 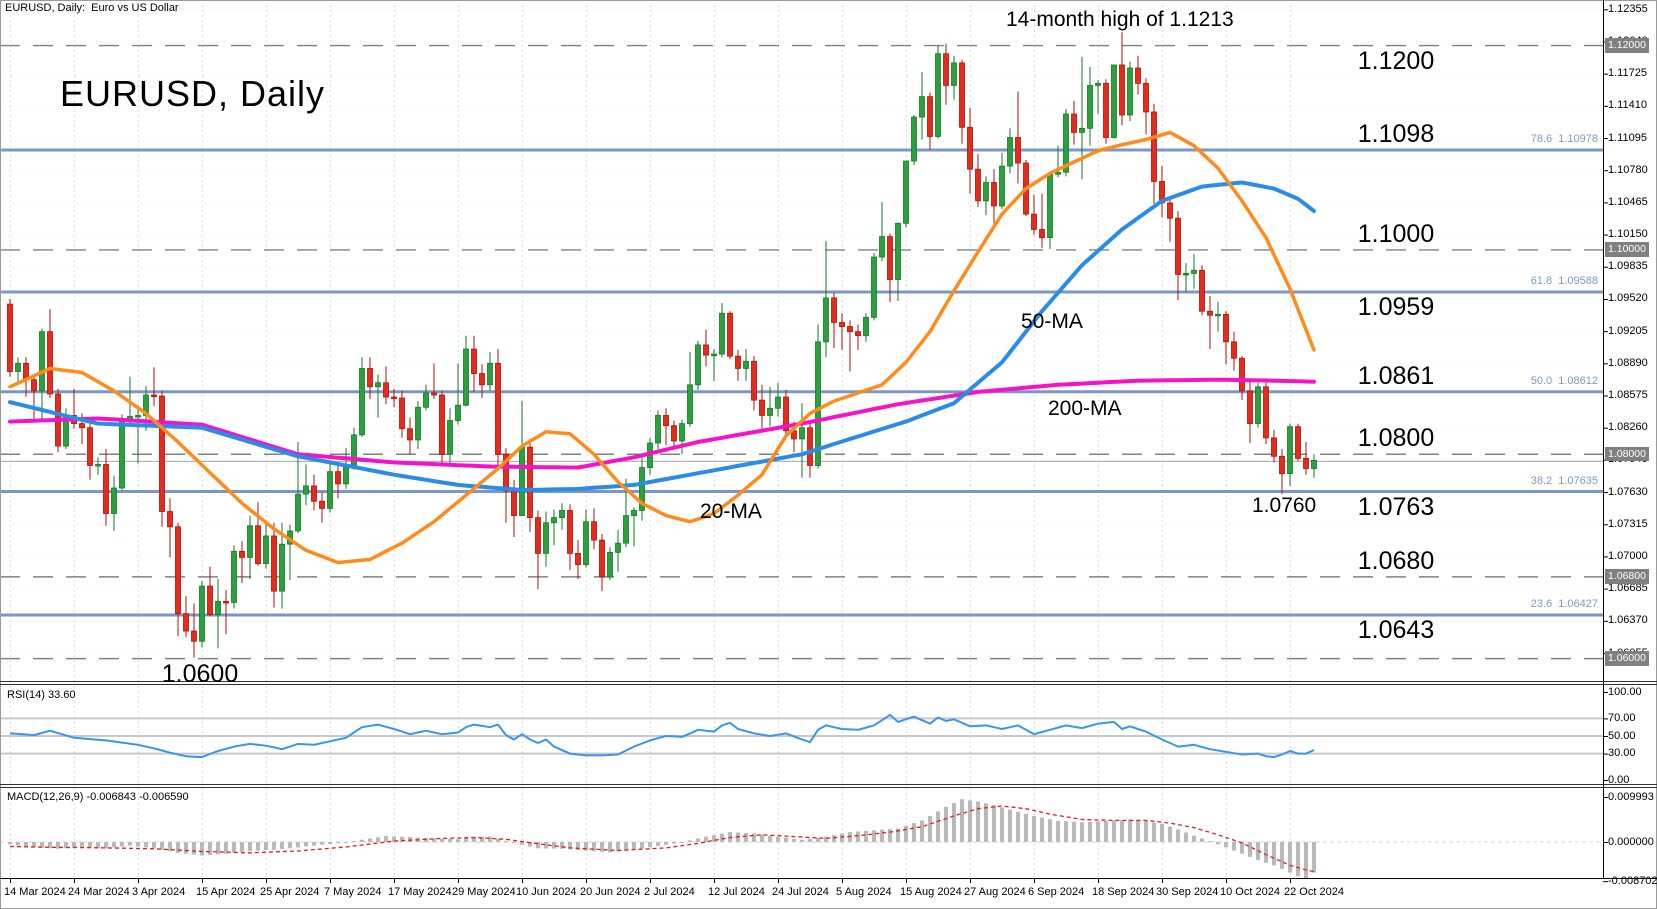 I want to click on ma200-line, so click(x=662, y=423).